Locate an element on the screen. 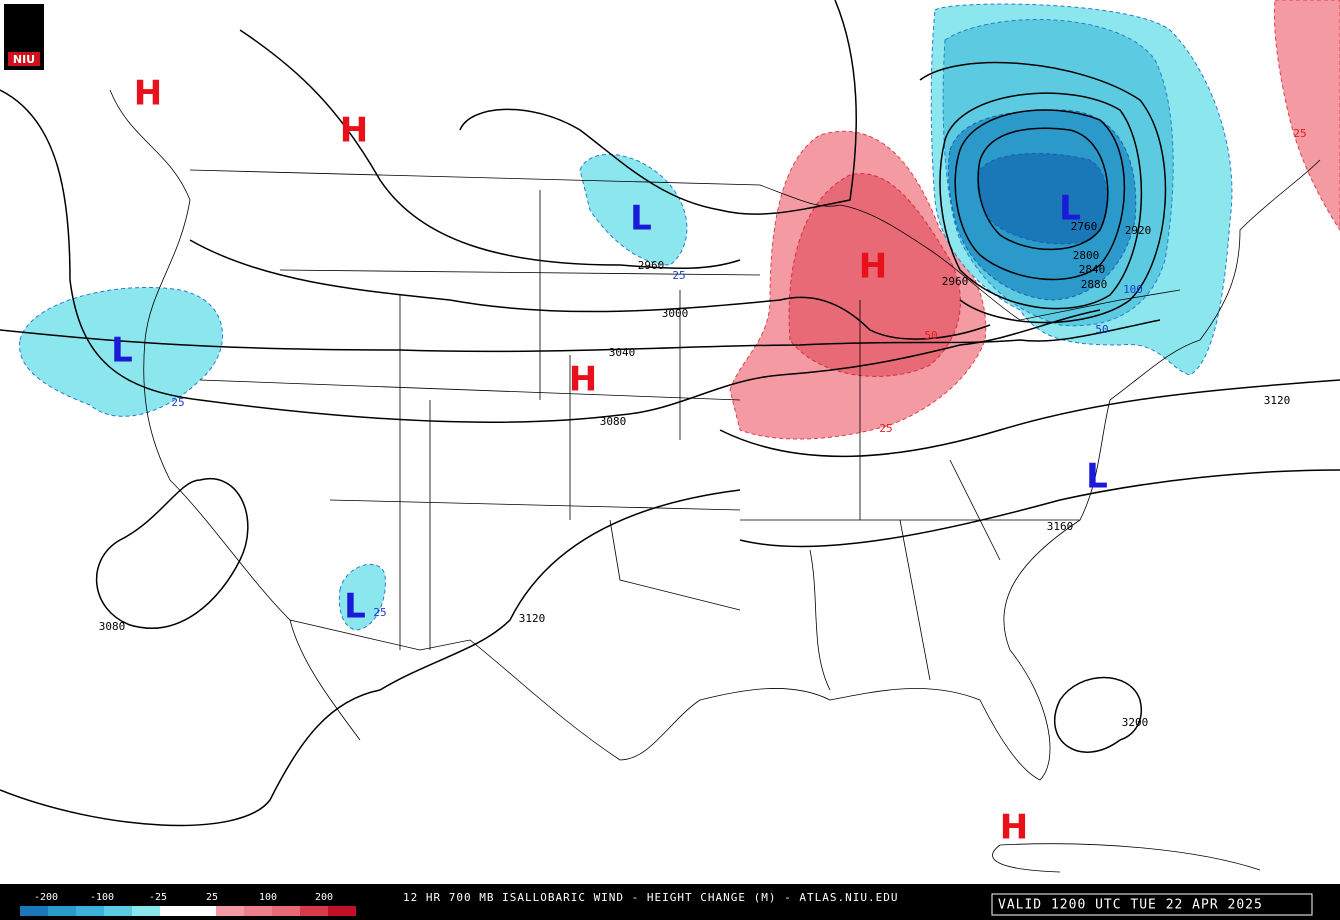  legend-label: -200 is located at coordinates (46, 897).